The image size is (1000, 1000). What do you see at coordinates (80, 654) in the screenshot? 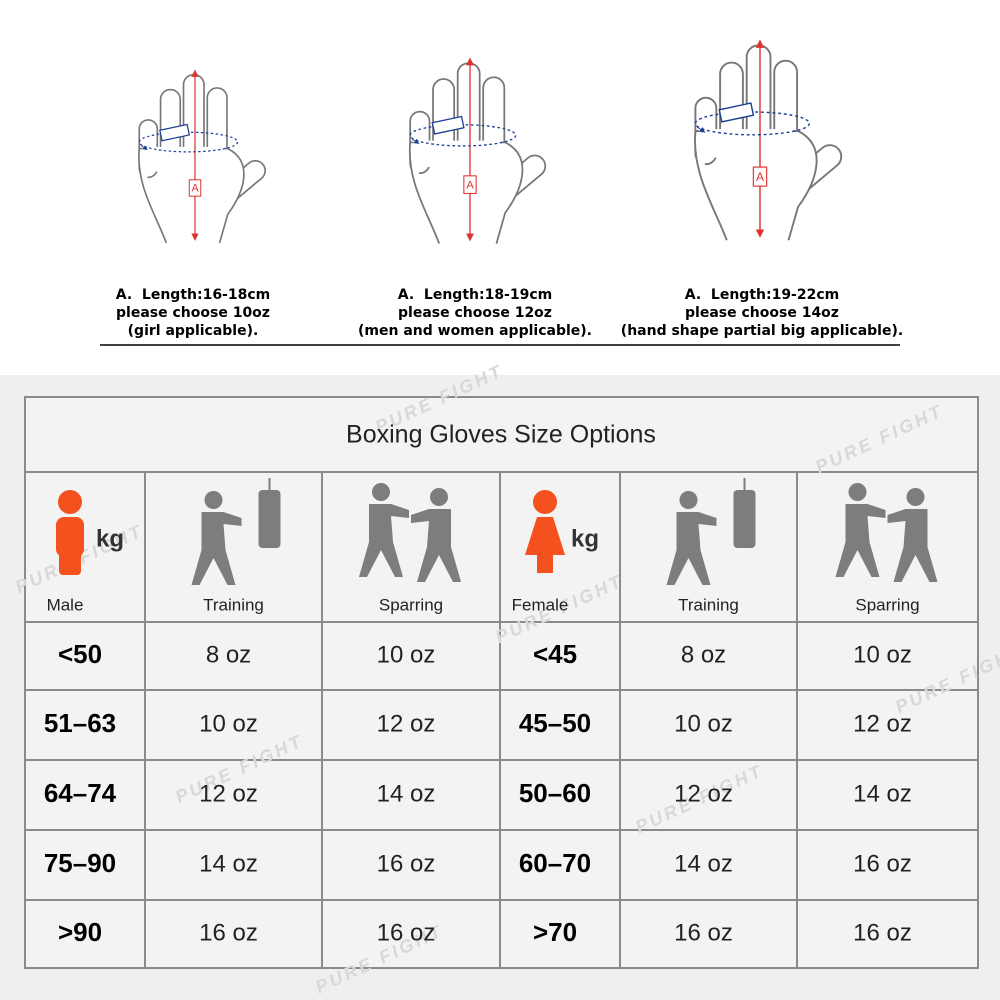
I see `weight-range: <50` at bounding box center [80, 654].